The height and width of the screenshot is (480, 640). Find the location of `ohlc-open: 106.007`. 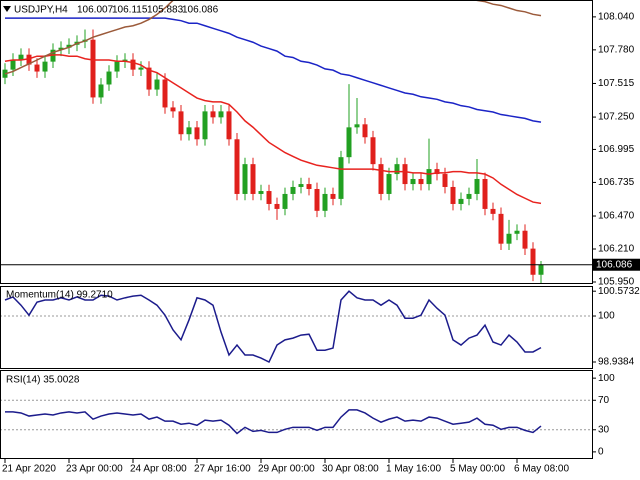

ohlc-open: 106.007 is located at coordinates (95, 10).